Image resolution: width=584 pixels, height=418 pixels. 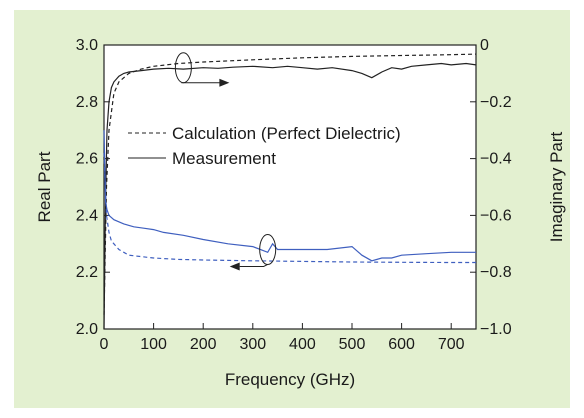 What do you see at coordinates (451, 344) in the screenshot?
I see `x-tick-label: 700` at bounding box center [451, 344].